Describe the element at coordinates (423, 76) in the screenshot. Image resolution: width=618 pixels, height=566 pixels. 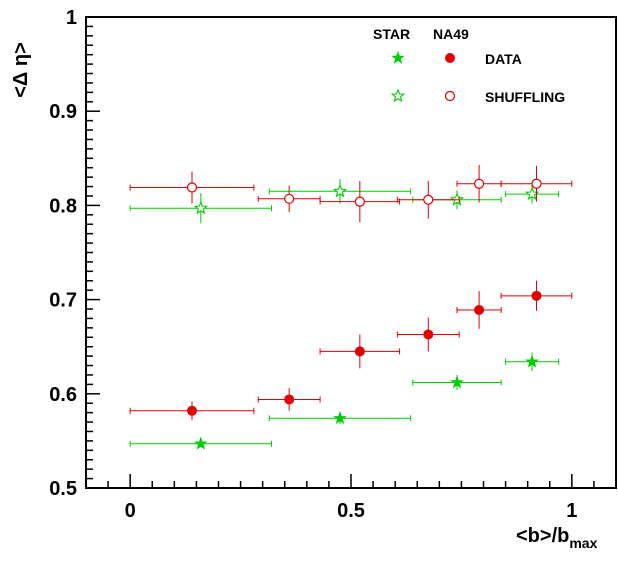
I see `legend-markers` at that location.